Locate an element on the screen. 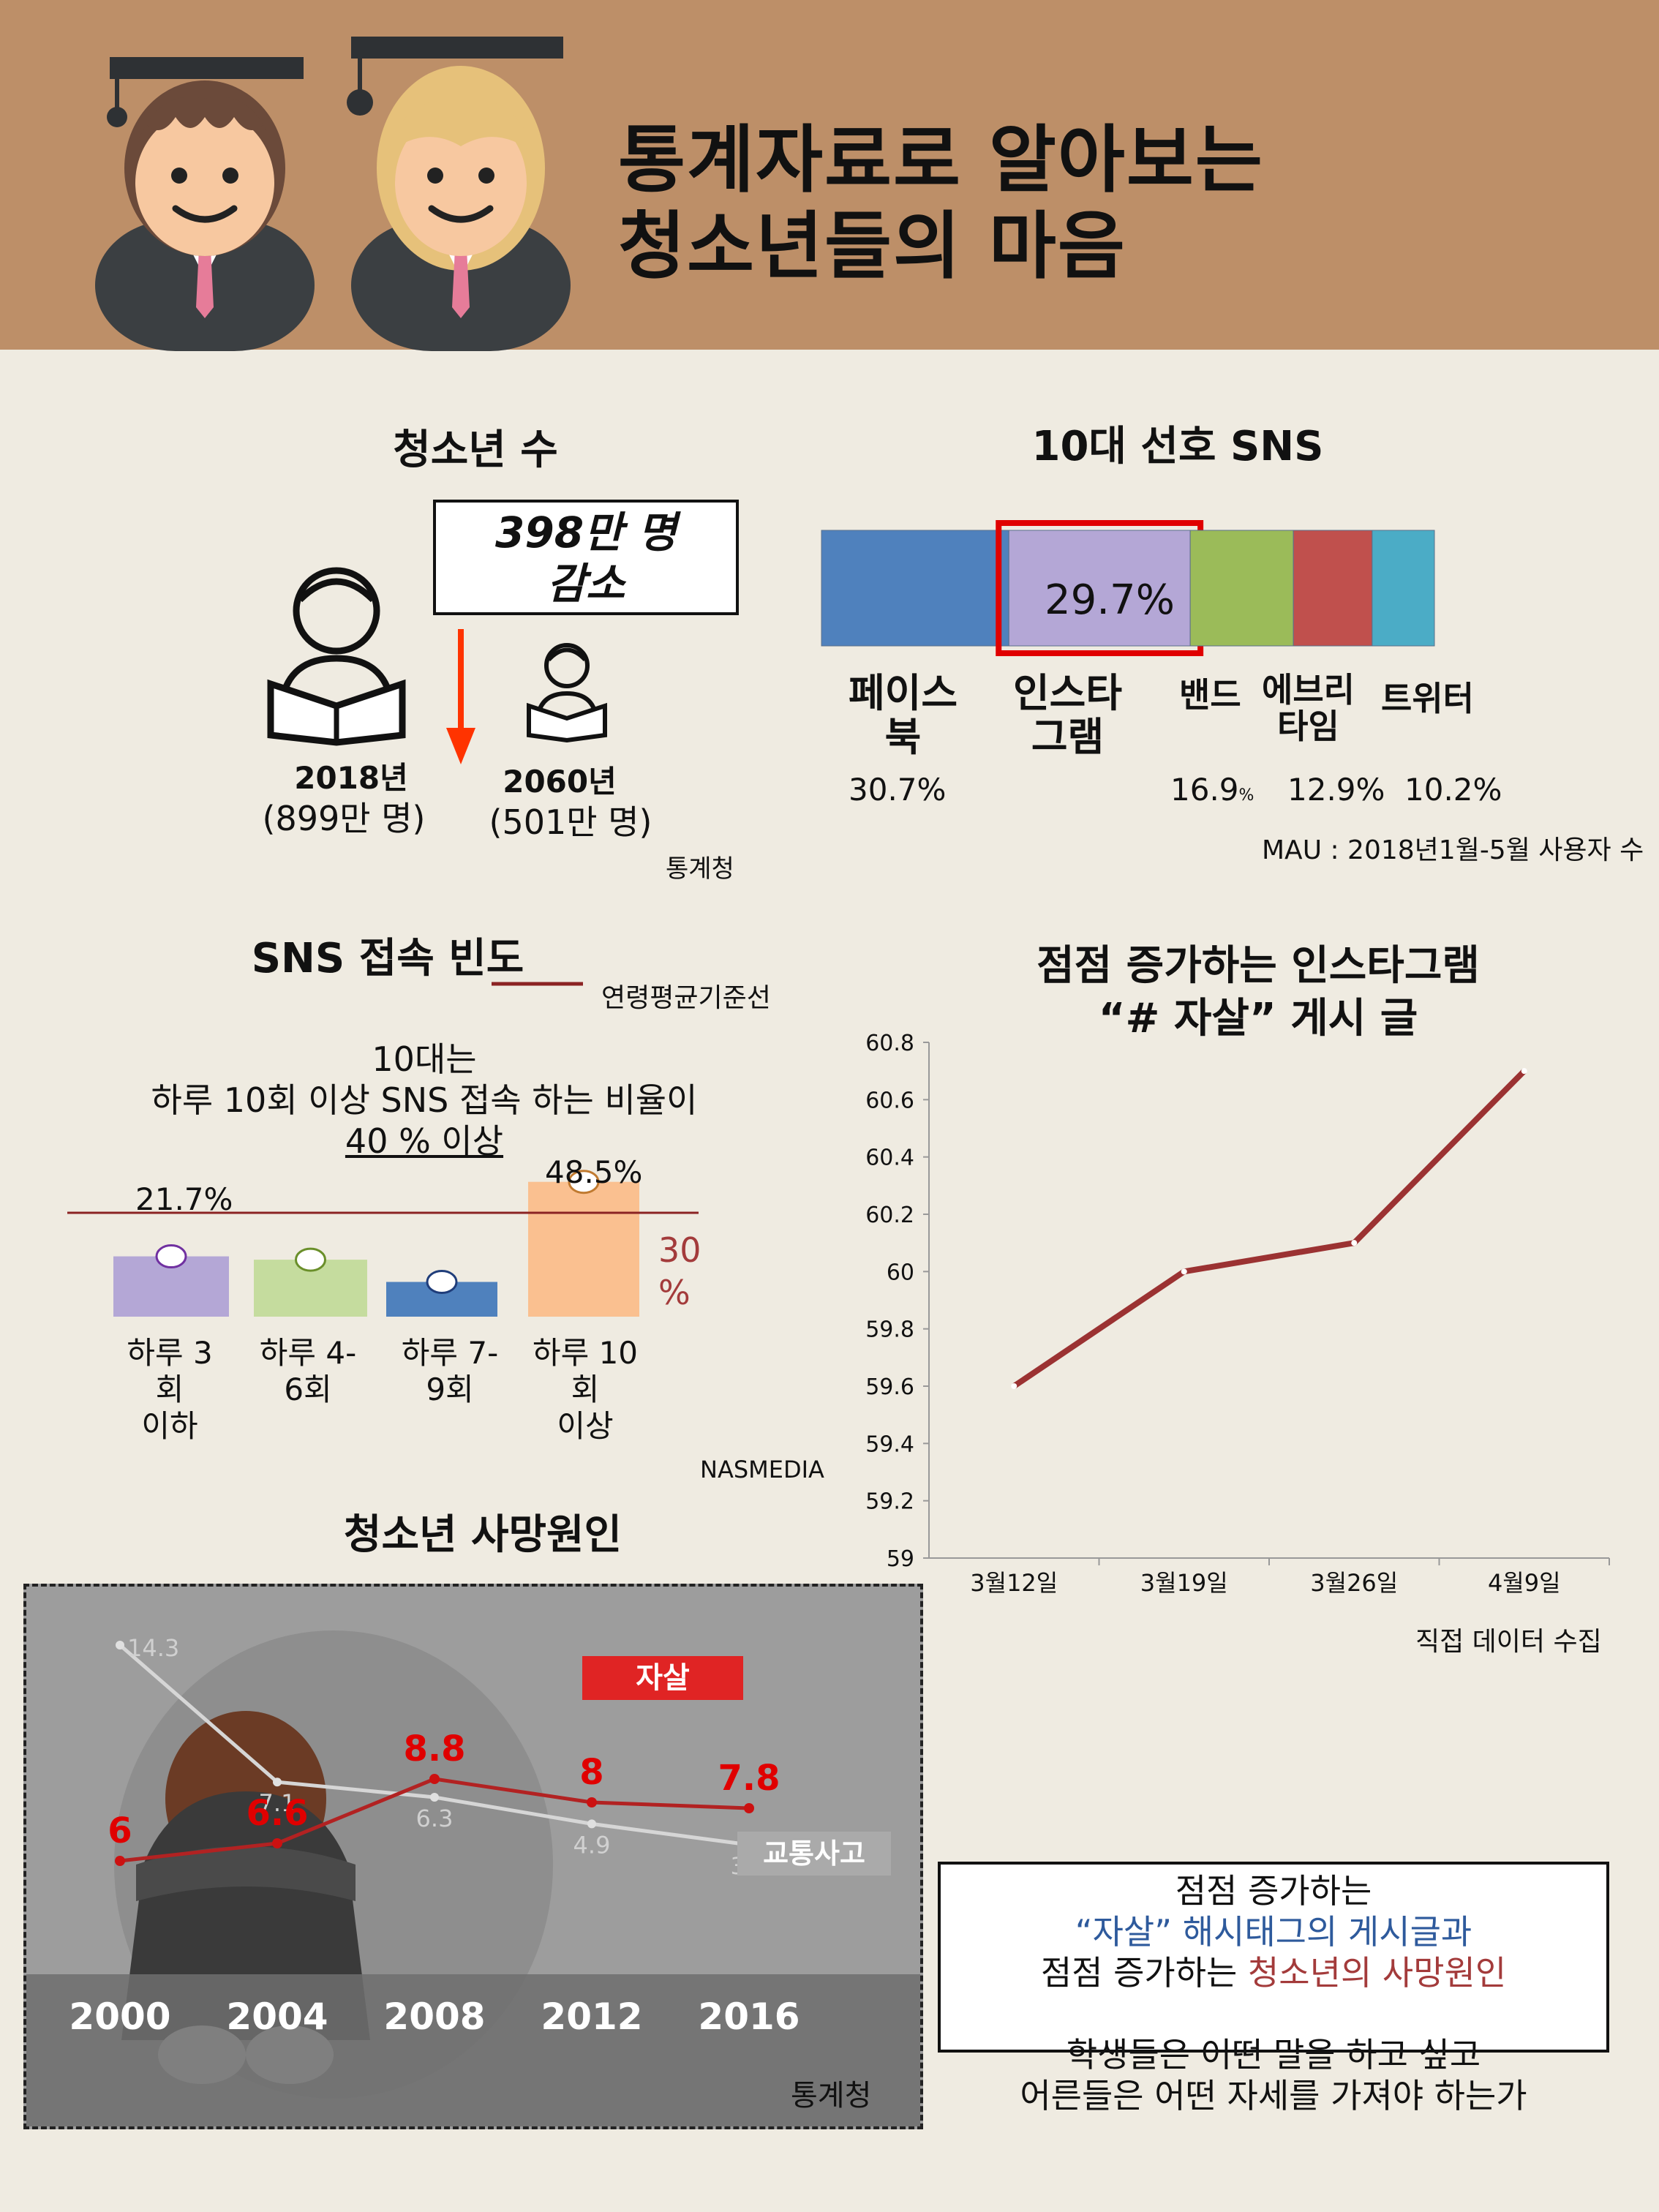  title-line-1: 통계자료로 알아보는 is located at coordinates (941, 160).